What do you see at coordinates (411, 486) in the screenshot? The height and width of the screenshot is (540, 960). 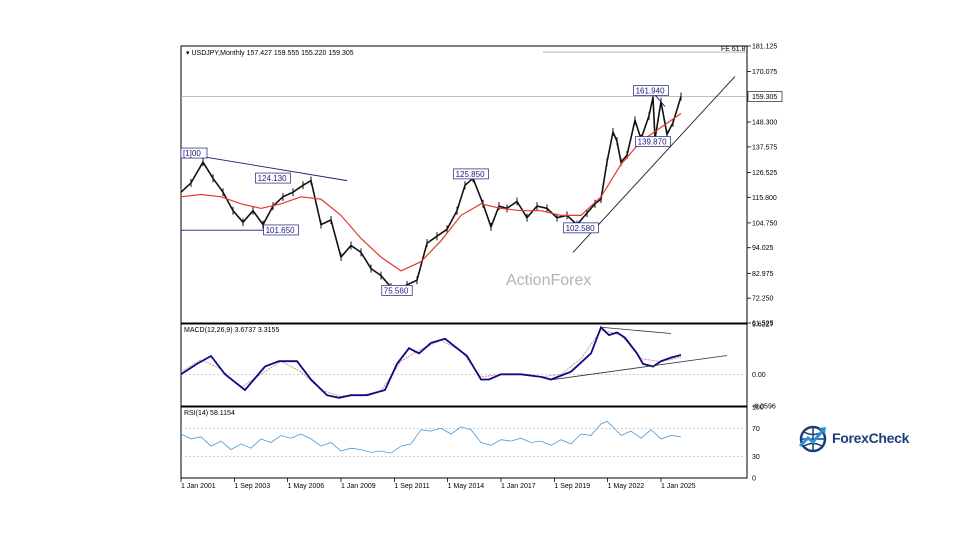 I see `x-tick-label: 1 Sep 2011` at bounding box center [411, 486].